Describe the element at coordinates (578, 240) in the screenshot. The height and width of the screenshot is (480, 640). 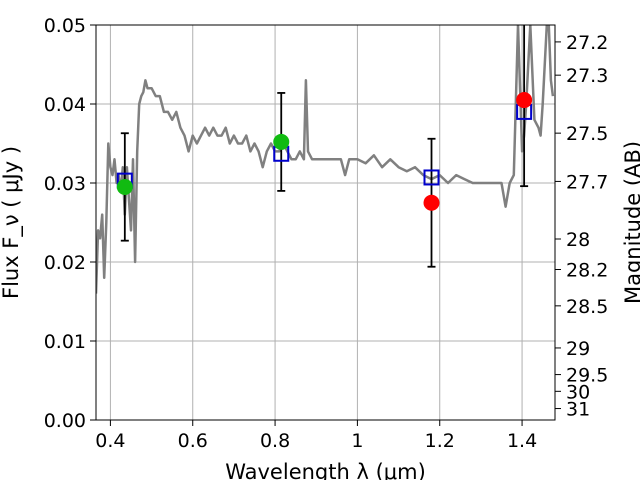
I see `right-tick-label: 28` at that location.